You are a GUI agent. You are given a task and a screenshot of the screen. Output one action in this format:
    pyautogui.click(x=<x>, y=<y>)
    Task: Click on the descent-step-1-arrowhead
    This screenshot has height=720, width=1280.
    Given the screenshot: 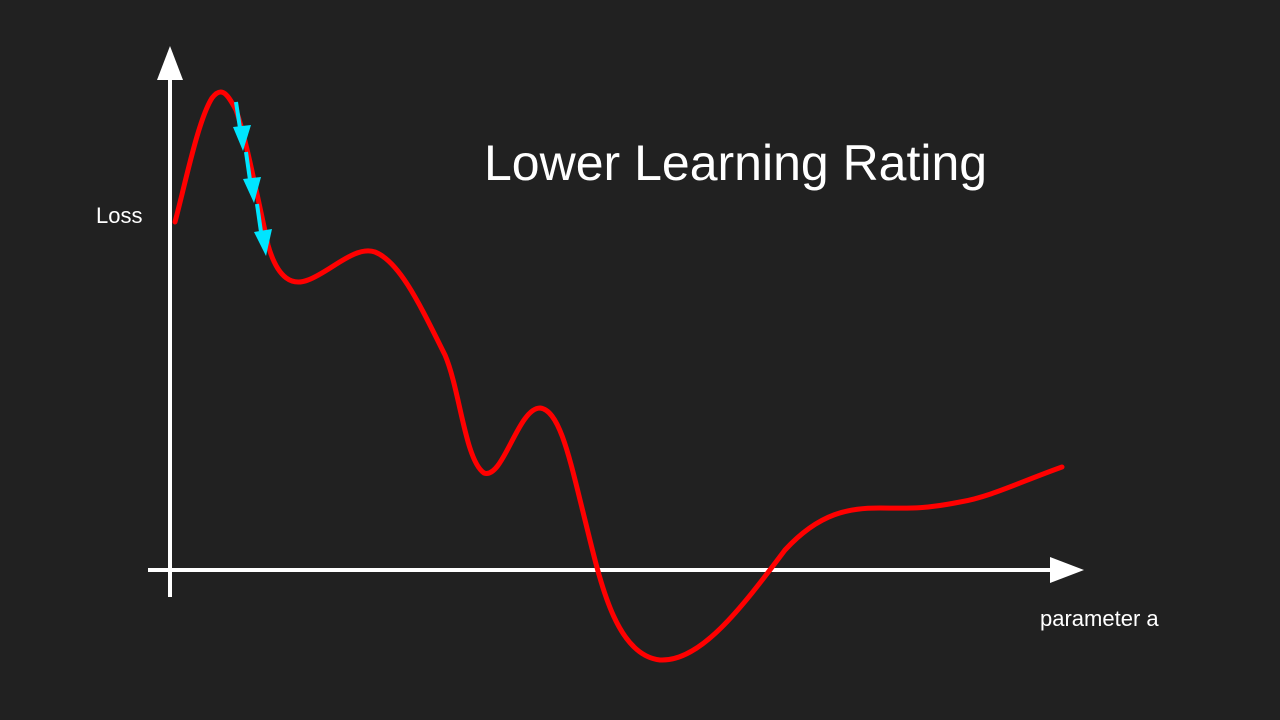 What is the action you would take?
    pyautogui.click(x=242, y=138)
    